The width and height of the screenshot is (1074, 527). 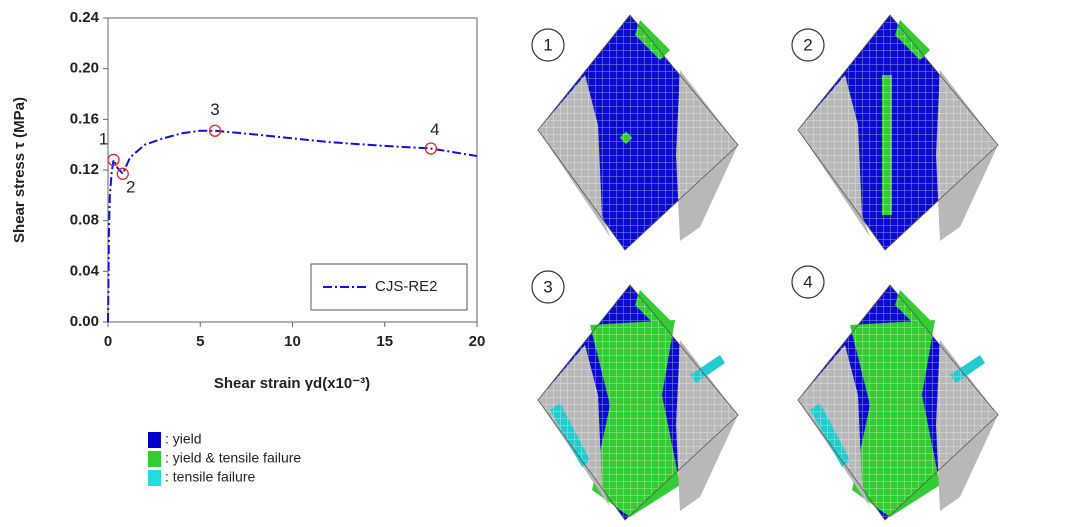 I want to click on color-legend-label: : yield & tensile failure, so click(x=233, y=458).